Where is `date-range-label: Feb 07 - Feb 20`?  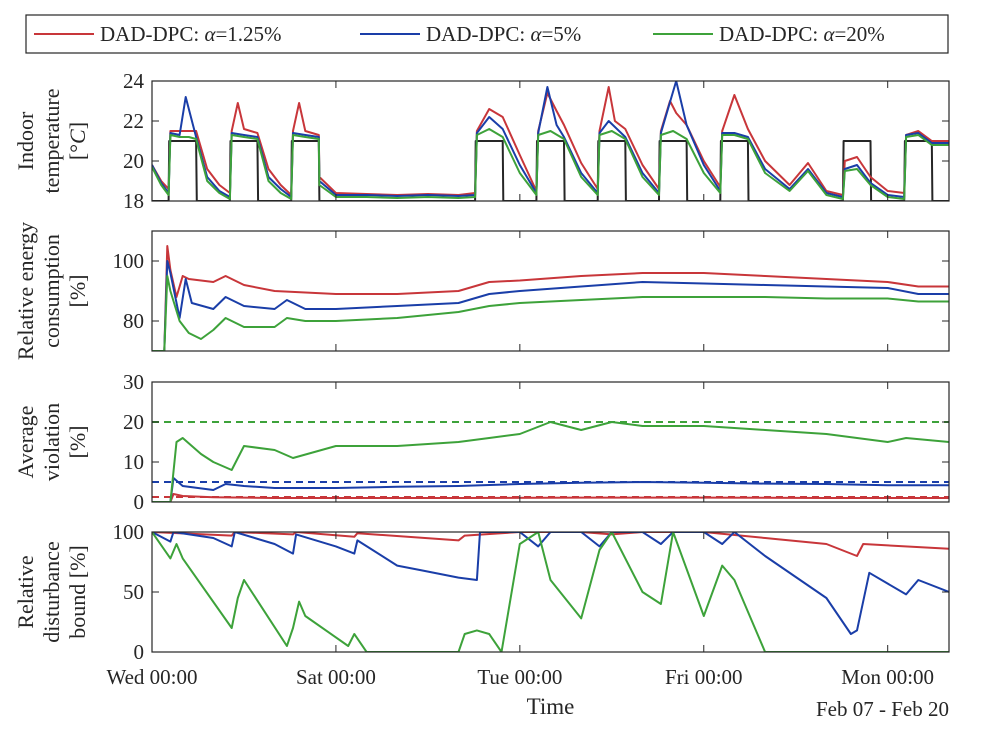 date-range-label: Feb 07 - Feb 20 is located at coordinates (882, 709).